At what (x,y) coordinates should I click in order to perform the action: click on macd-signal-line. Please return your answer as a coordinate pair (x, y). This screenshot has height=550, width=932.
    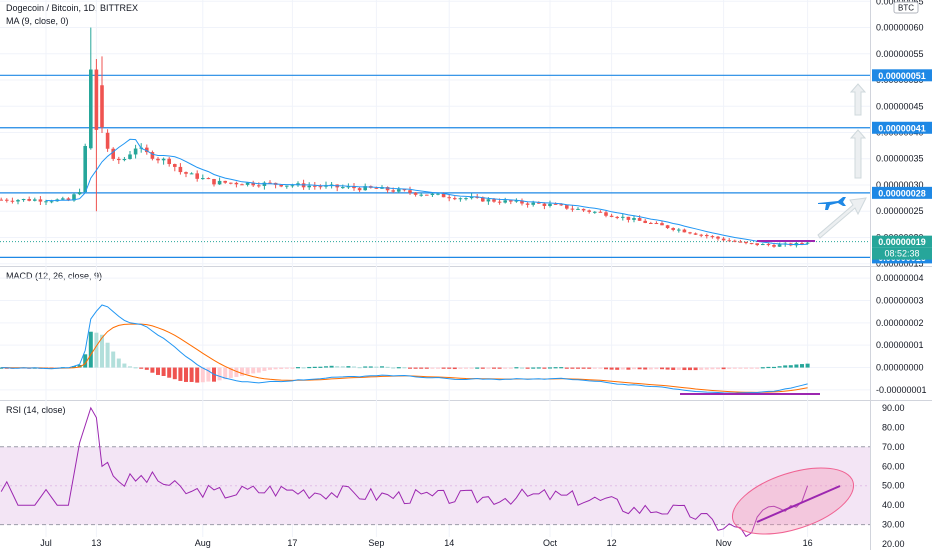
    Looking at the image, I should click on (404, 358).